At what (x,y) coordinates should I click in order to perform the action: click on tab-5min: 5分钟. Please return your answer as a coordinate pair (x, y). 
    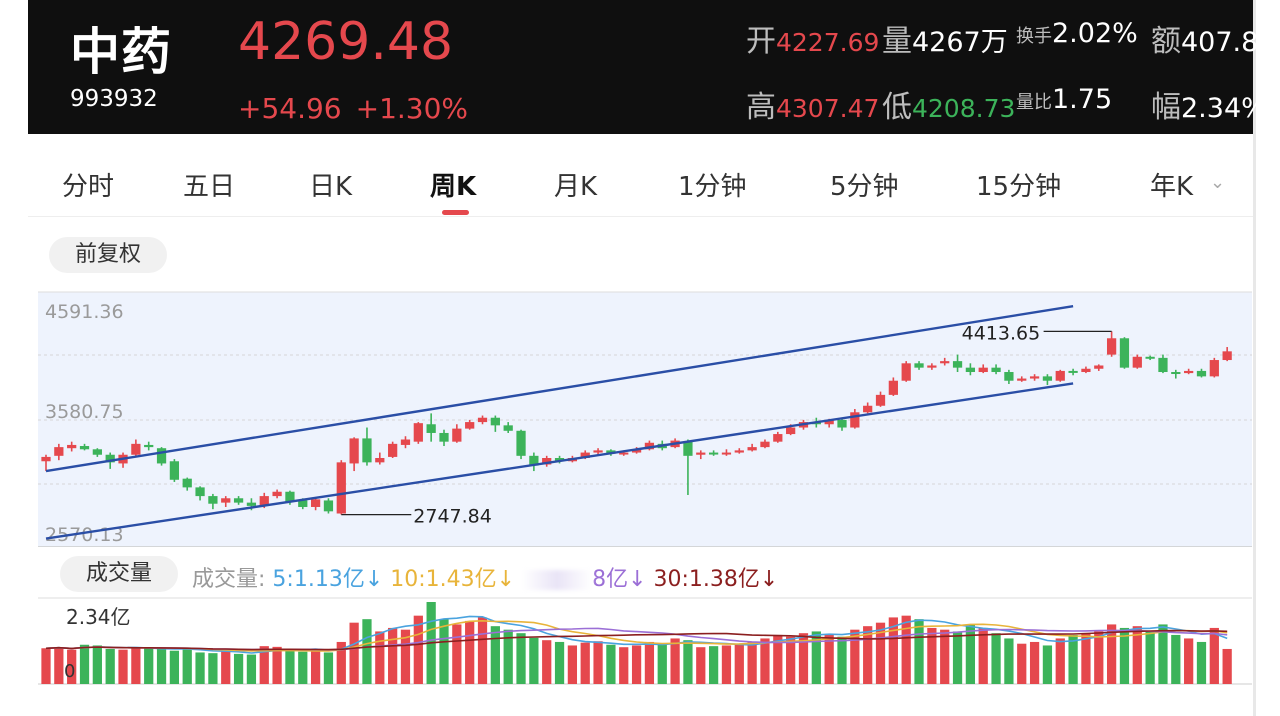
    Looking at the image, I should click on (864, 187).